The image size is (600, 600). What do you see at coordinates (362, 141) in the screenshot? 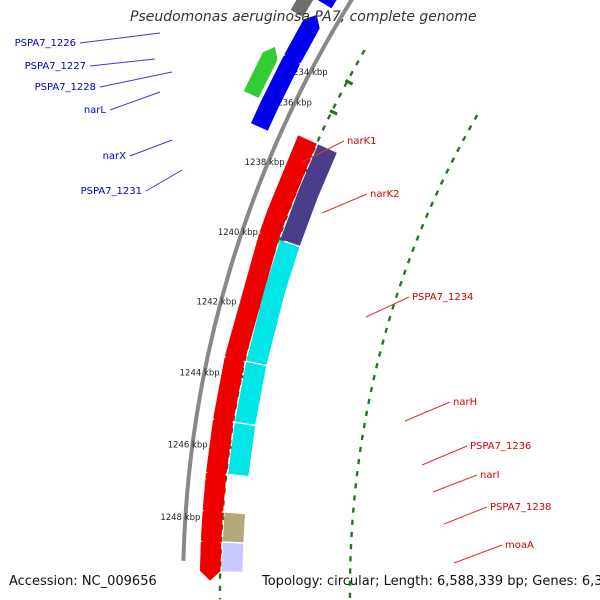
I see `gene-label-nark1: narK1` at bounding box center [362, 141].